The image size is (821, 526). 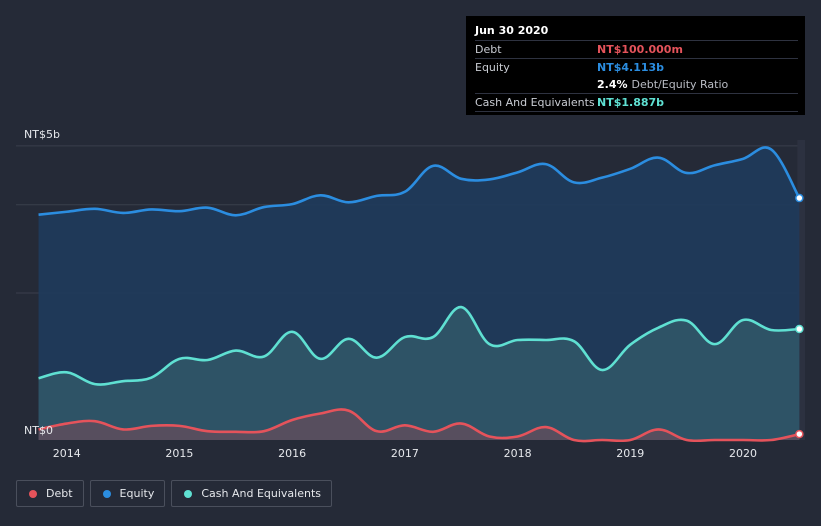 I want to click on tooltip-equity-row: Equity NT$4.113b, so click(x=636, y=67).